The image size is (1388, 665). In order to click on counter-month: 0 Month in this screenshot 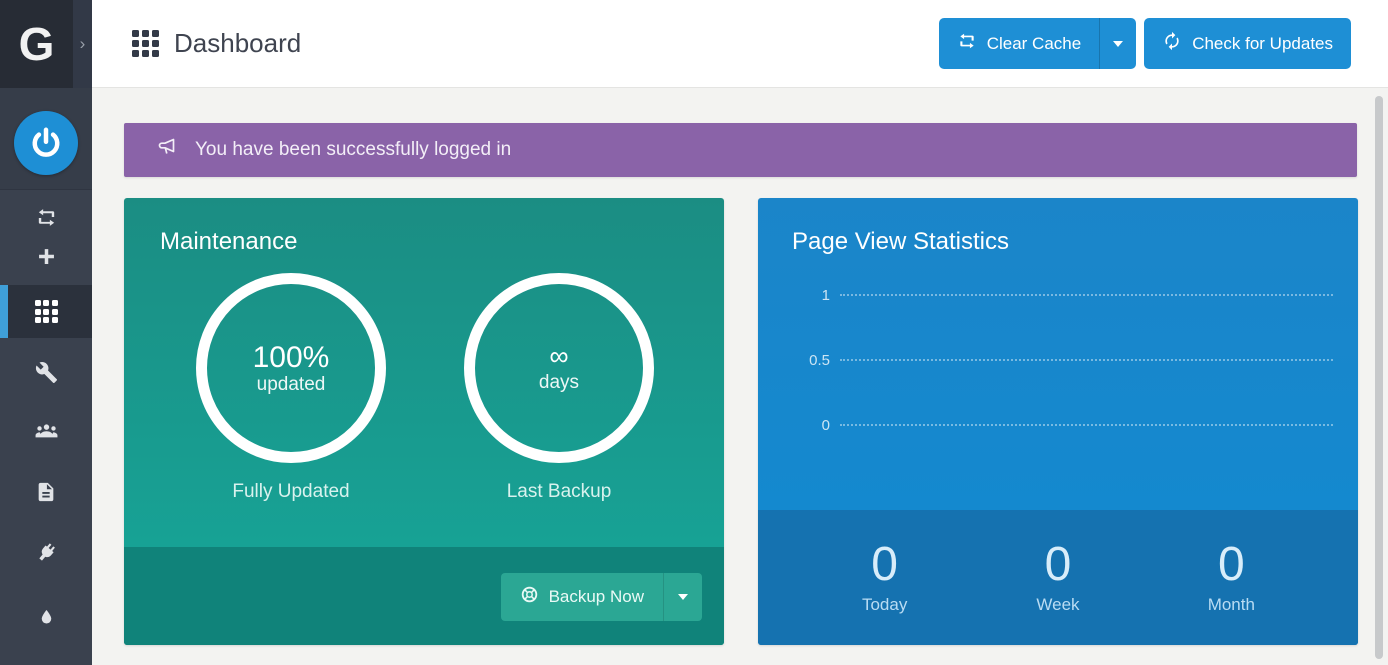, I will do `click(1231, 576)`.